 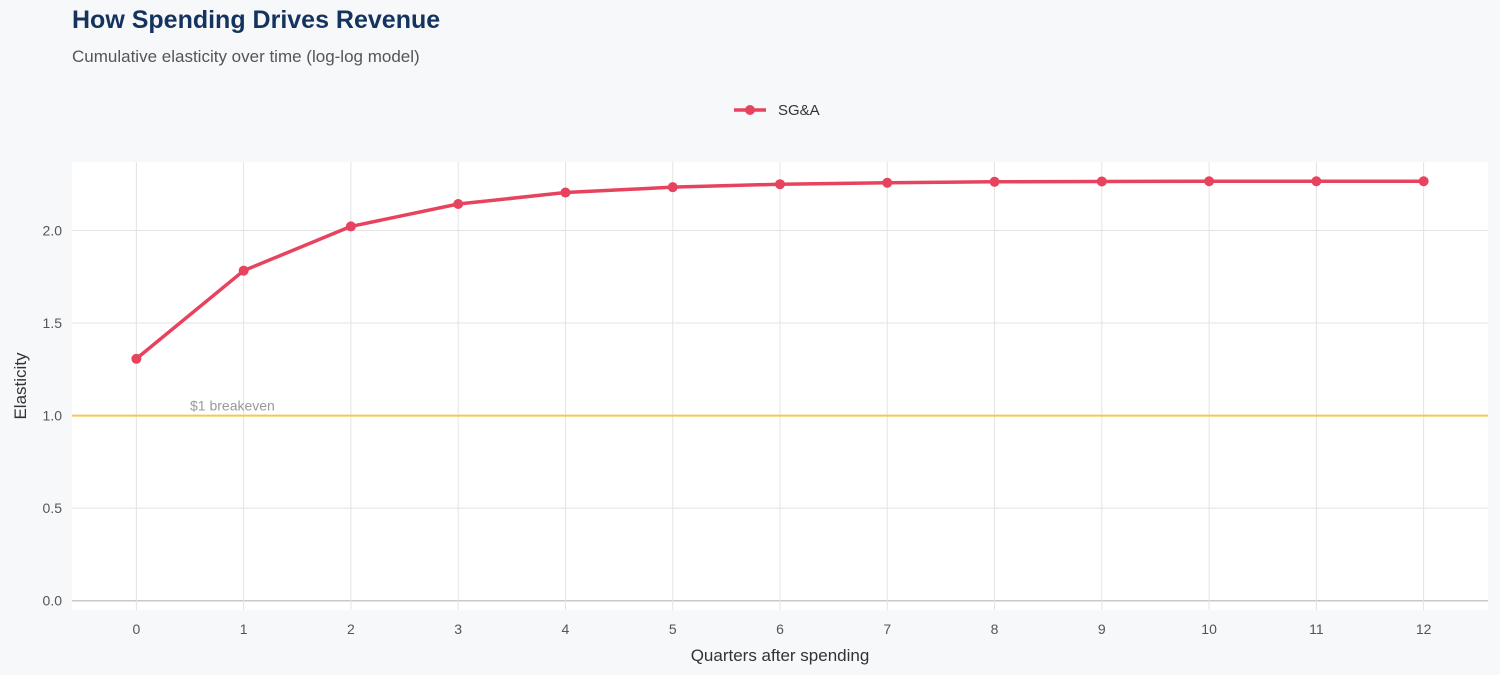 I want to click on x-tick-label: 6, so click(x=780, y=629).